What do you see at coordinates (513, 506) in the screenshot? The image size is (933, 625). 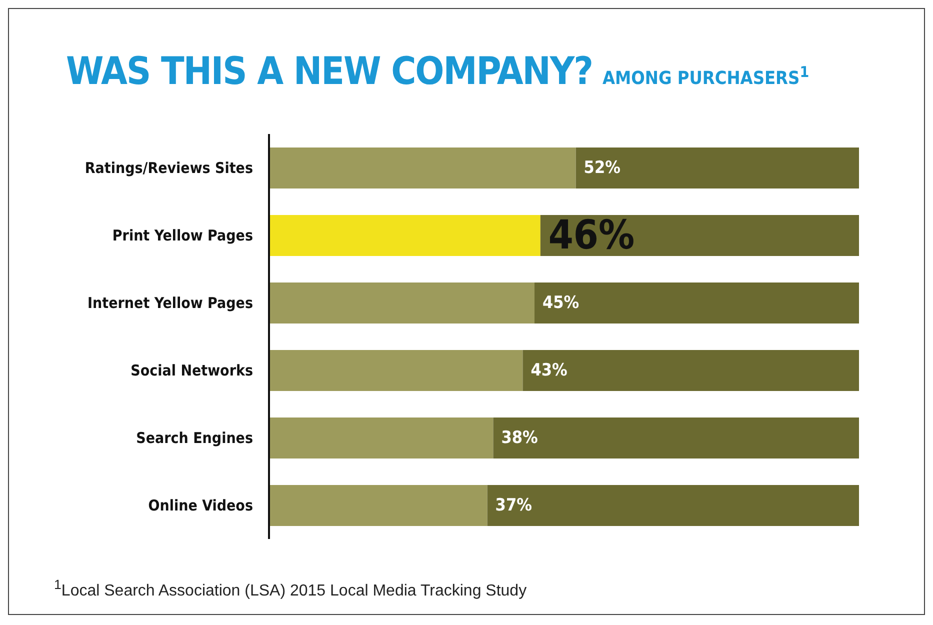 I see `data-label: 37%` at bounding box center [513, 506].